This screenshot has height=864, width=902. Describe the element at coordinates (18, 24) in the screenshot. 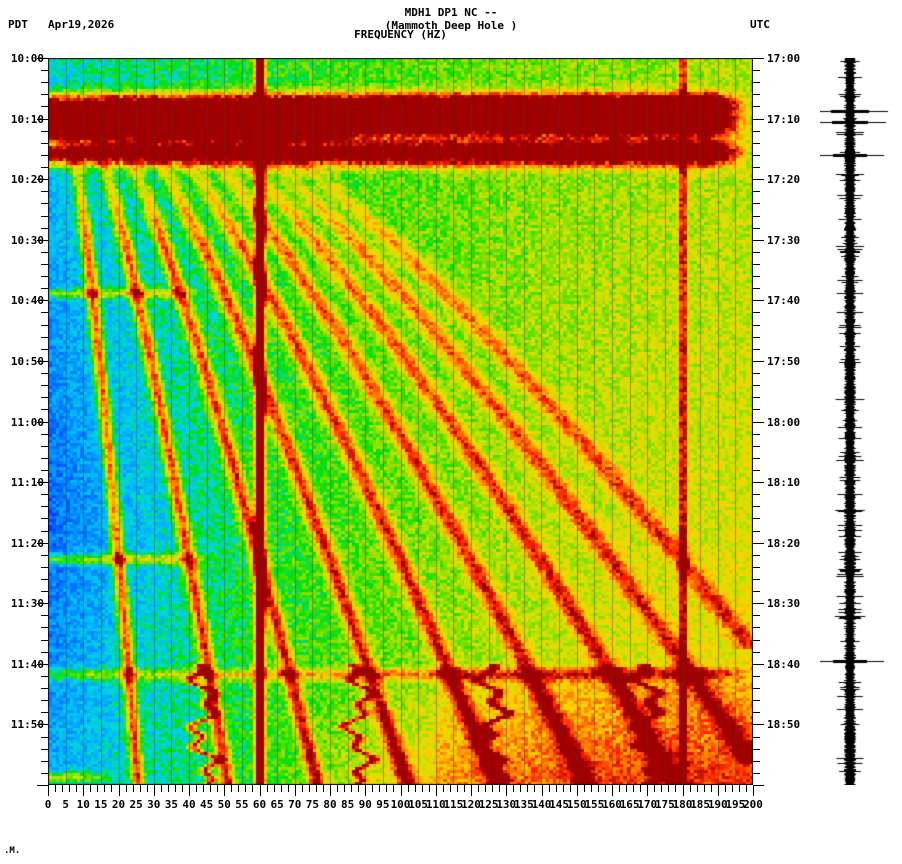

I see `timezone-label-left: PDT` at that location.